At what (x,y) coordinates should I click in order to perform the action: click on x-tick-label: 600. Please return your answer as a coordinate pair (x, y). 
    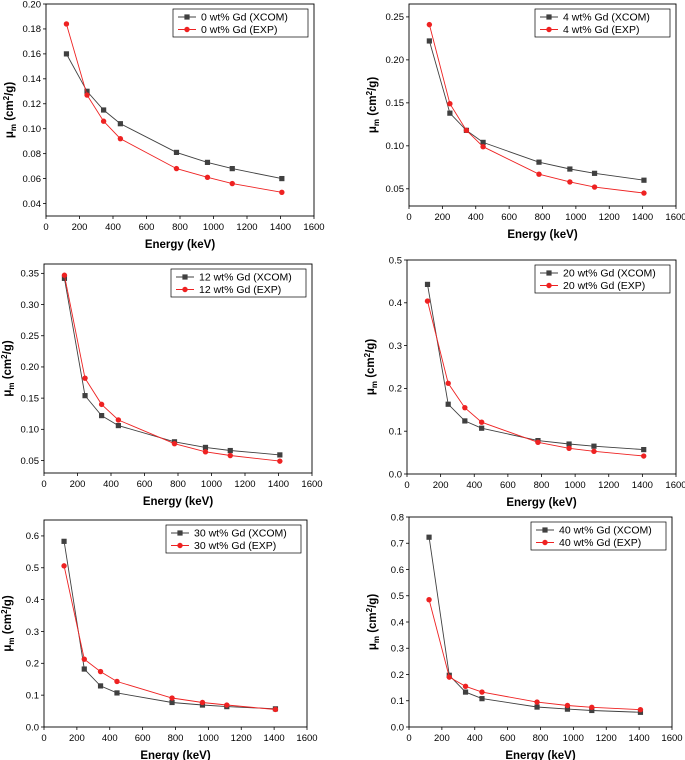
    Looking at the image, I should click on (143, 738).